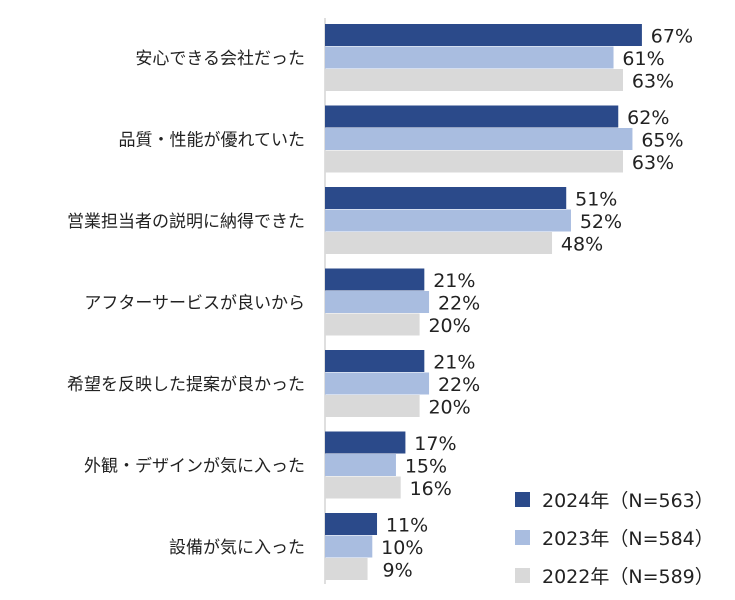 The image size is (735, 600). Describe the element at coordinates (237, 548) in the screenshot. I see `category-label: 設備が気に入った` at that location.